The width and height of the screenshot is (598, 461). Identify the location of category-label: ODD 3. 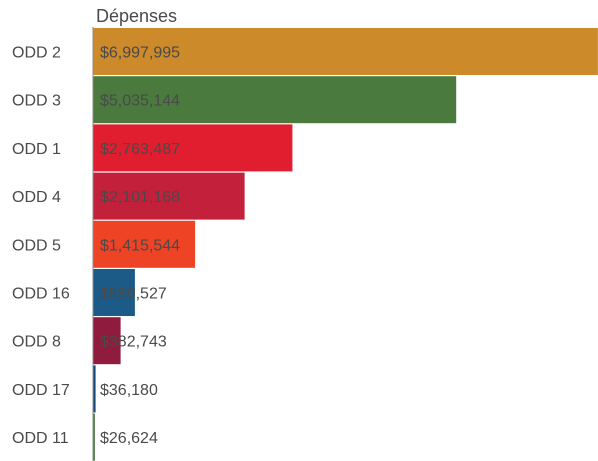
(36, 101).